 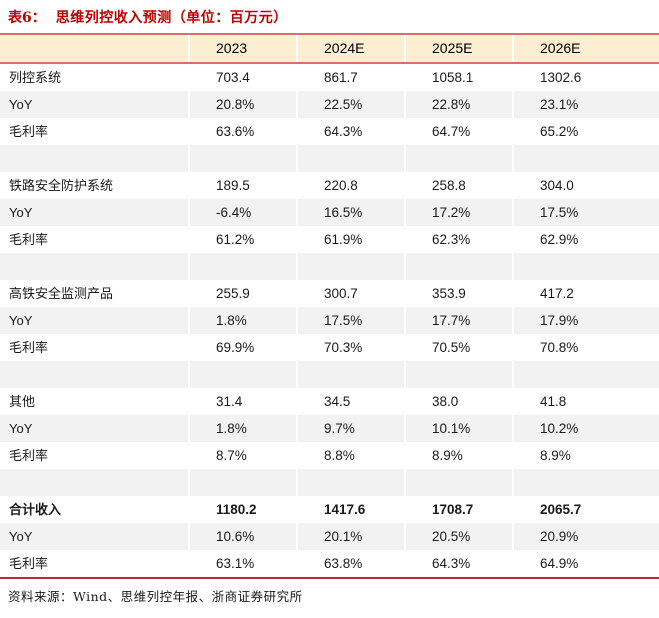 What do you see at coordinates (35, 77) in the screenshot?
I see `row-label: 列控系统` at bounding box center [35, 77].